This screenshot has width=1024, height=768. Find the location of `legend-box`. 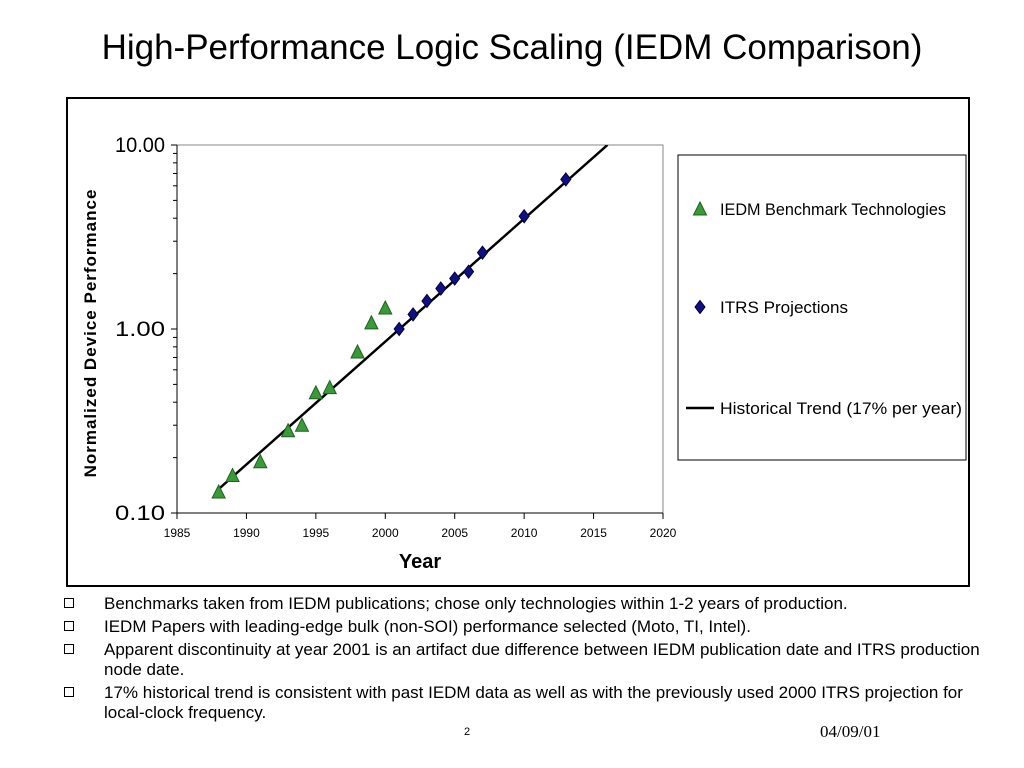

legend-box is located at coordinates (822, 307).